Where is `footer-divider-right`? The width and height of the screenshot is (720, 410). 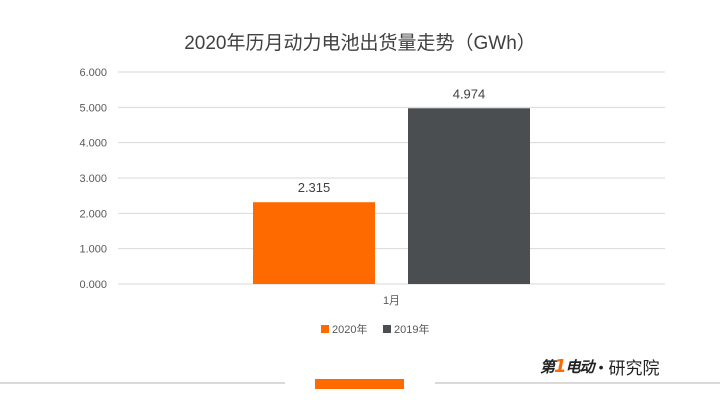 footer-divider-right is located at coordinates (577, 383).